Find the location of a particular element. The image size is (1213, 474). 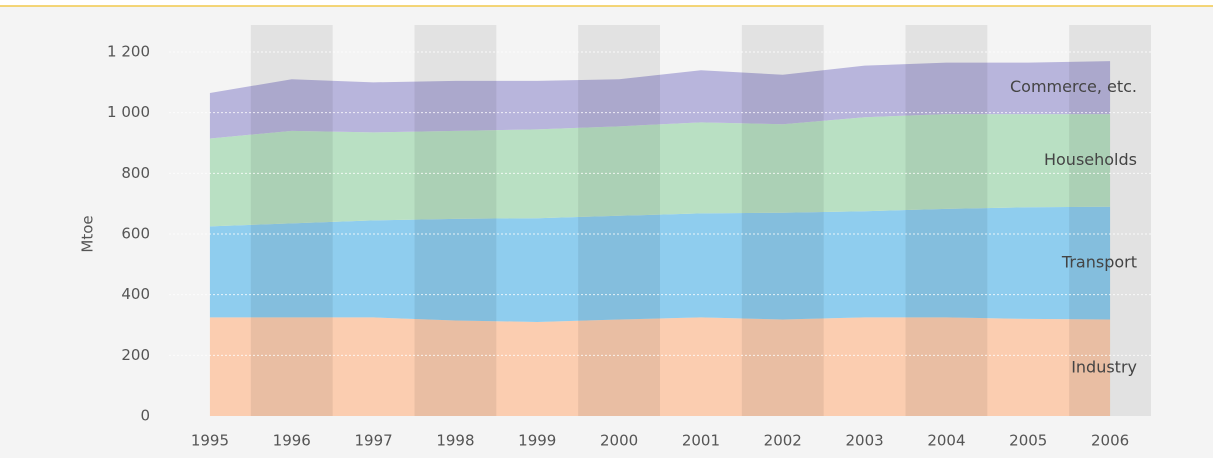

x-tick-label: 1995 is located at coordinates (210, 441).